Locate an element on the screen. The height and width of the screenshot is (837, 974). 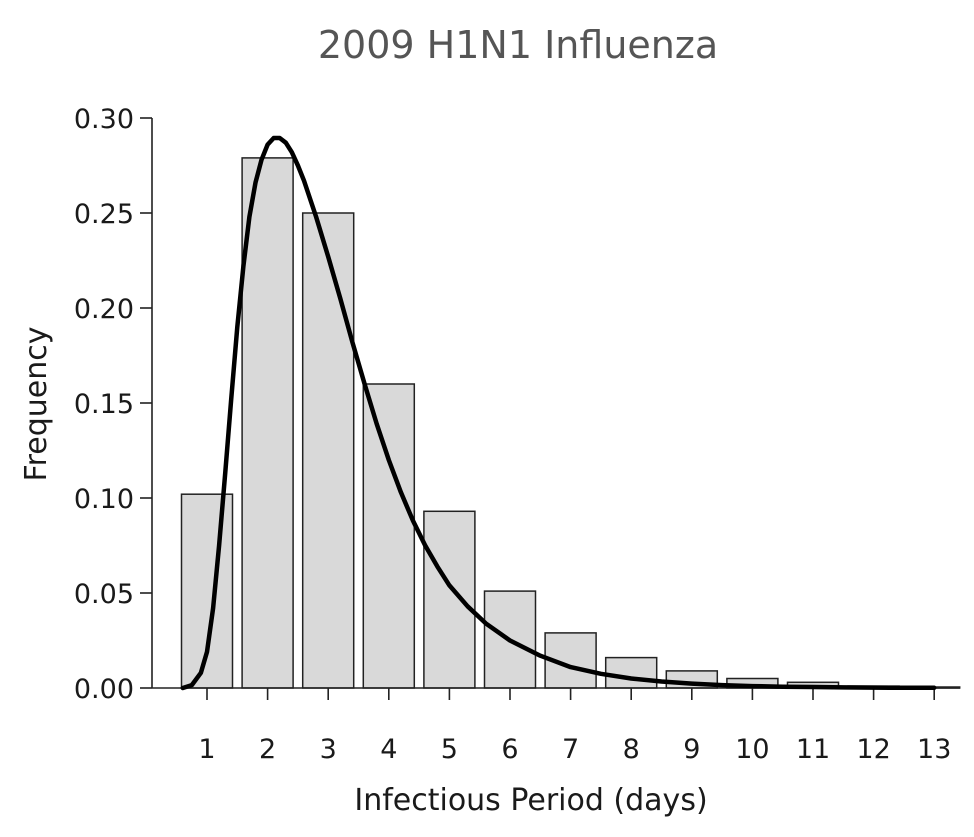
x-tick-label: 7 is located at coordinates (570, 749).